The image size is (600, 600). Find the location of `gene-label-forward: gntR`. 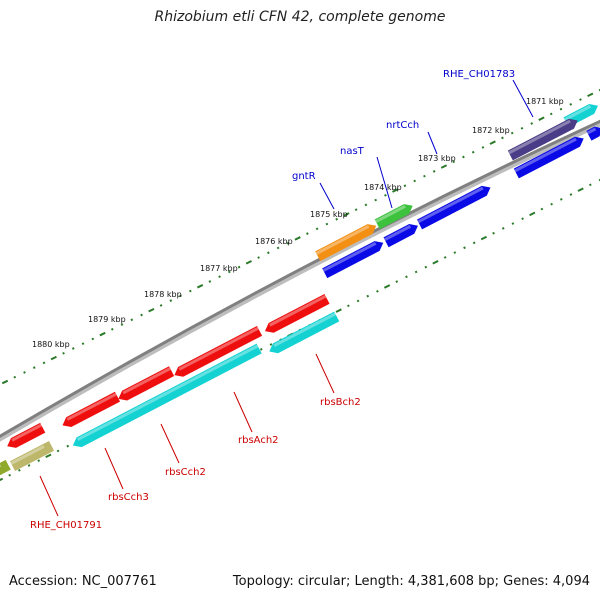

gene-label-forward: gntR is located at coordinates (304, 176).